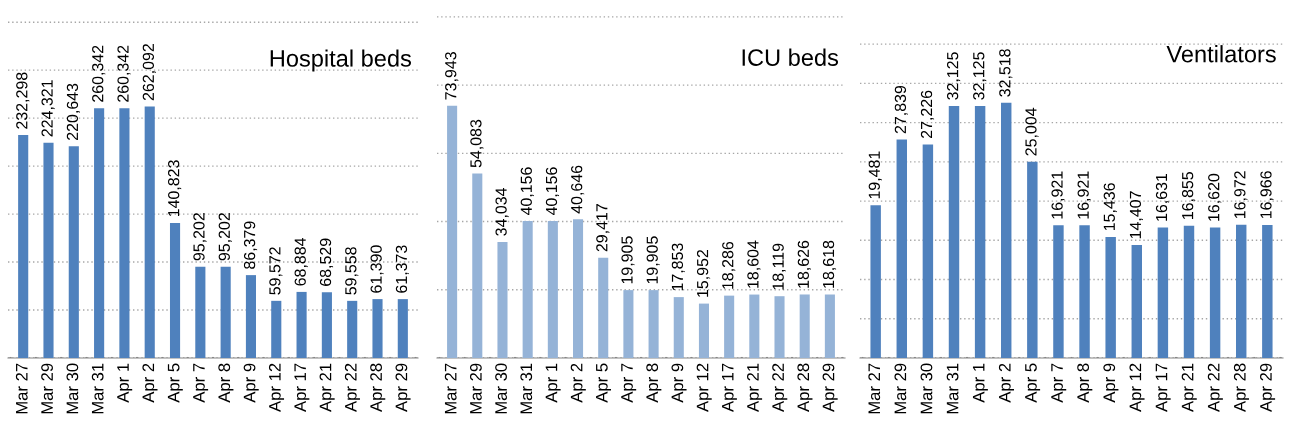 The width and height of the screenshot is (1290, 424). Describe the element at coordinates (1241, 387) in the screenshot. I see `x-tick-label: Apr 28` at that location.